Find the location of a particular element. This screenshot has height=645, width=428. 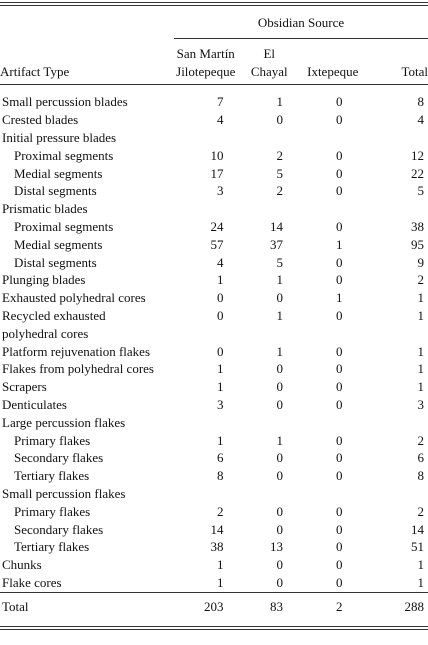

row-label-cell: Primary flakes is located at coordinates (87, 441).